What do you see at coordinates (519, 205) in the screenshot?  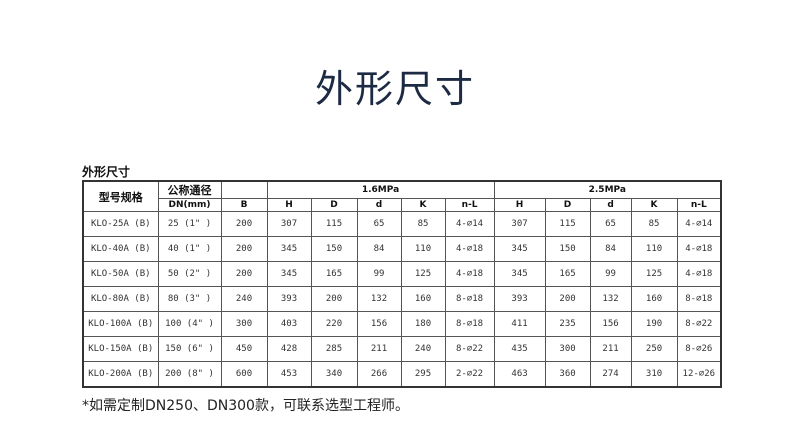 I see `header-2-5-h: H` at bounding box center [519, 205].